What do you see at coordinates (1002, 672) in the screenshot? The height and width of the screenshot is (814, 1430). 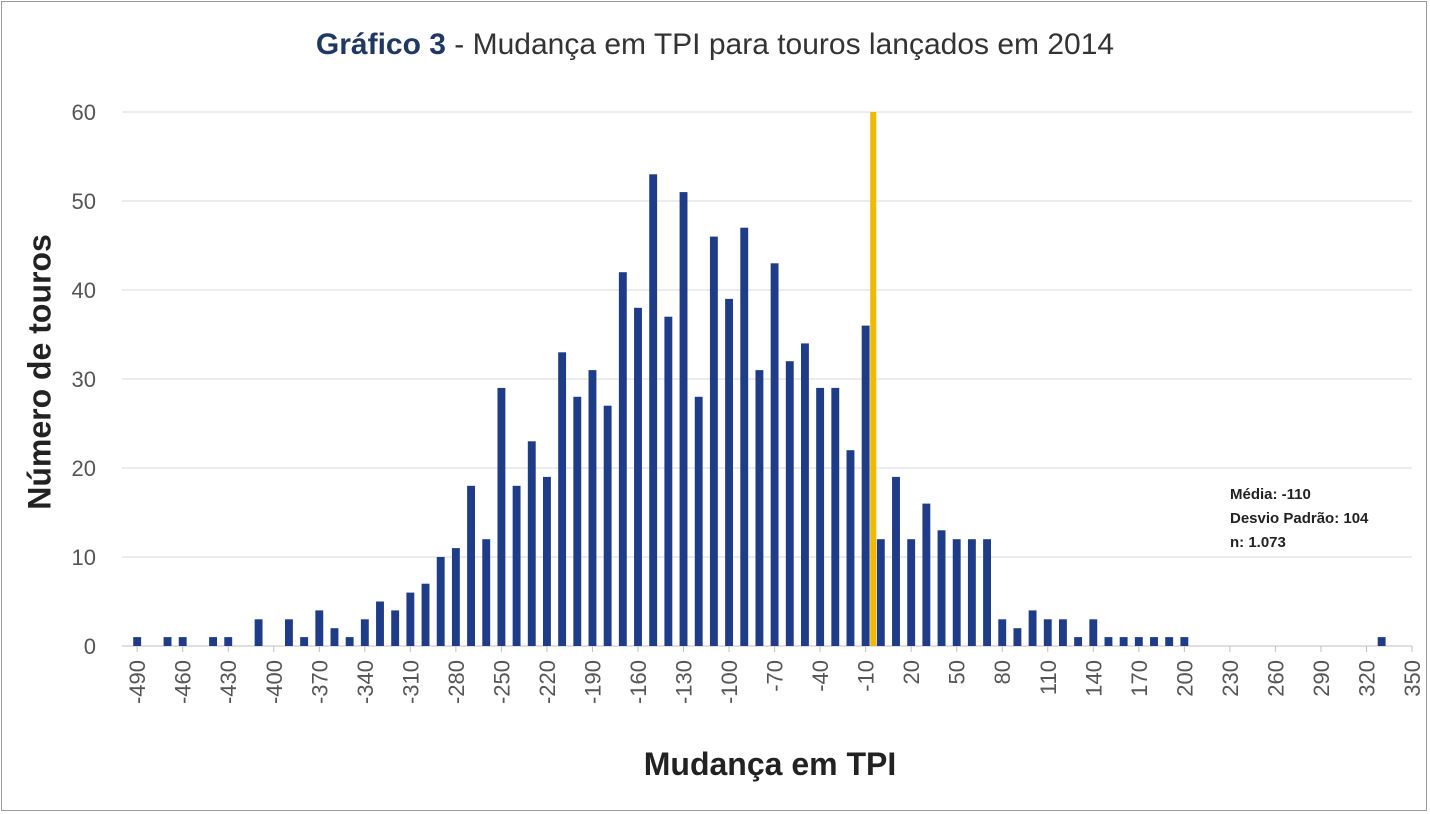 I see `x-tick-label: 80` at bounding box center [1002, 672].